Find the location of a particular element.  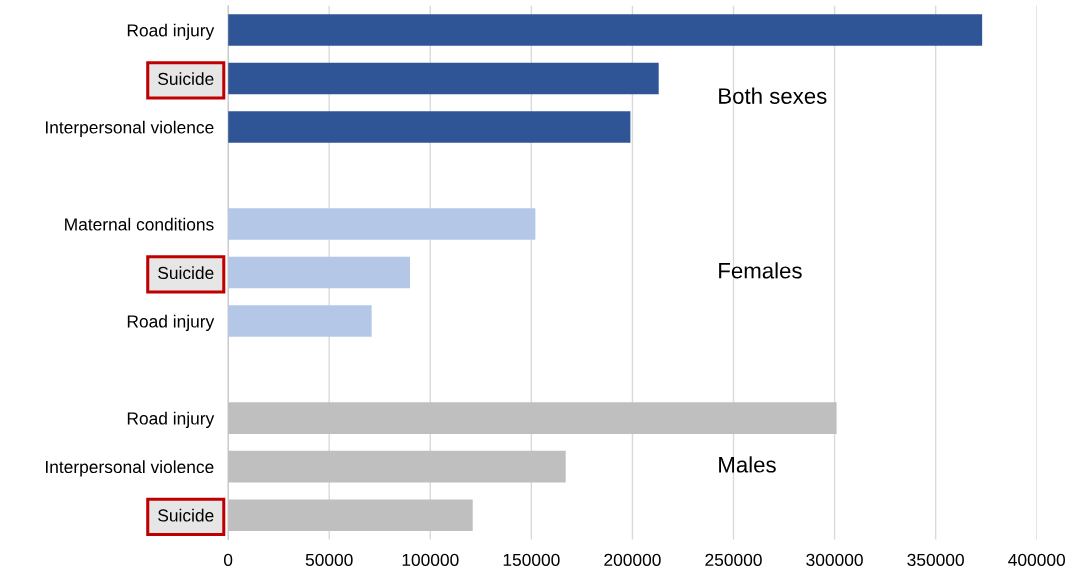

x-tick-label: 400000 is located at coordinates (1037, 560).